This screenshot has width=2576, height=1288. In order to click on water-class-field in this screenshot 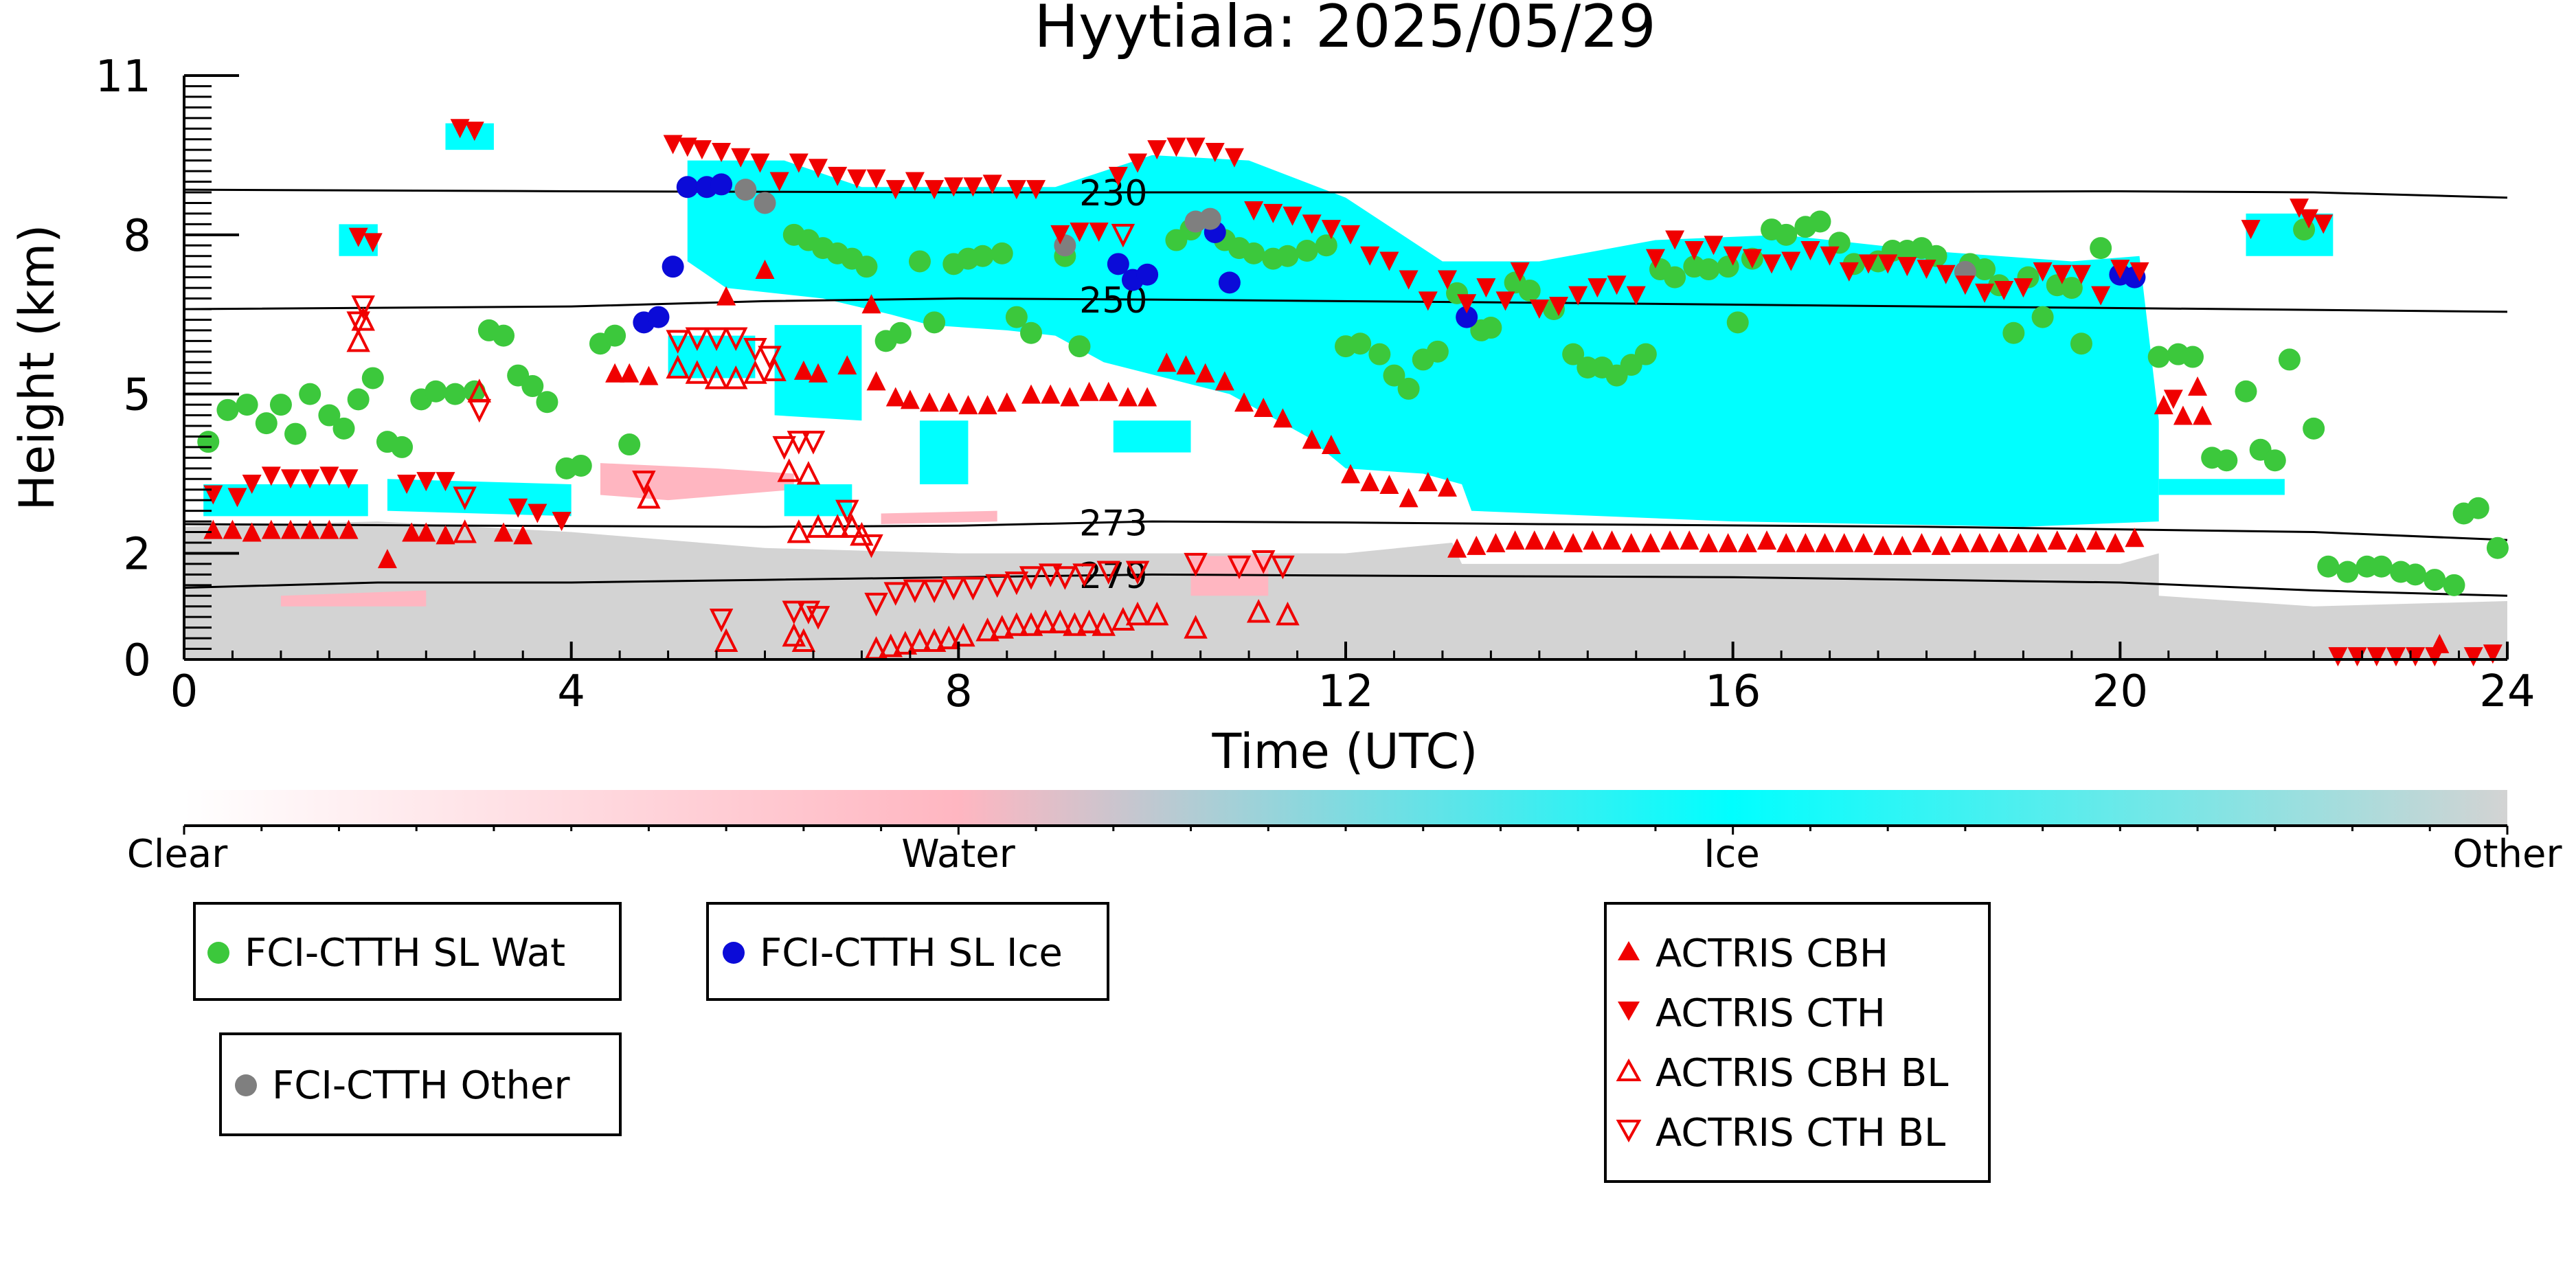, I will do `click(697, 482)`.